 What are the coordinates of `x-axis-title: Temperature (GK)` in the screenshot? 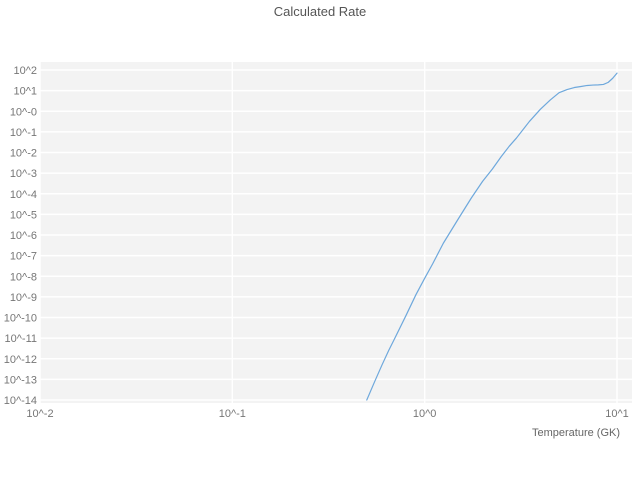 It's located at (576, 433).